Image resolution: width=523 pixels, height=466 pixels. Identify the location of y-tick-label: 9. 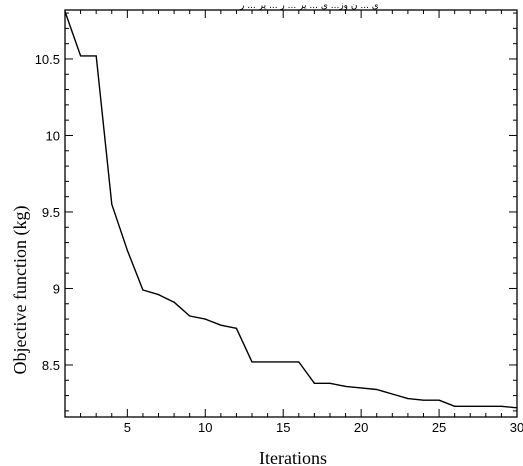
(56, 288).